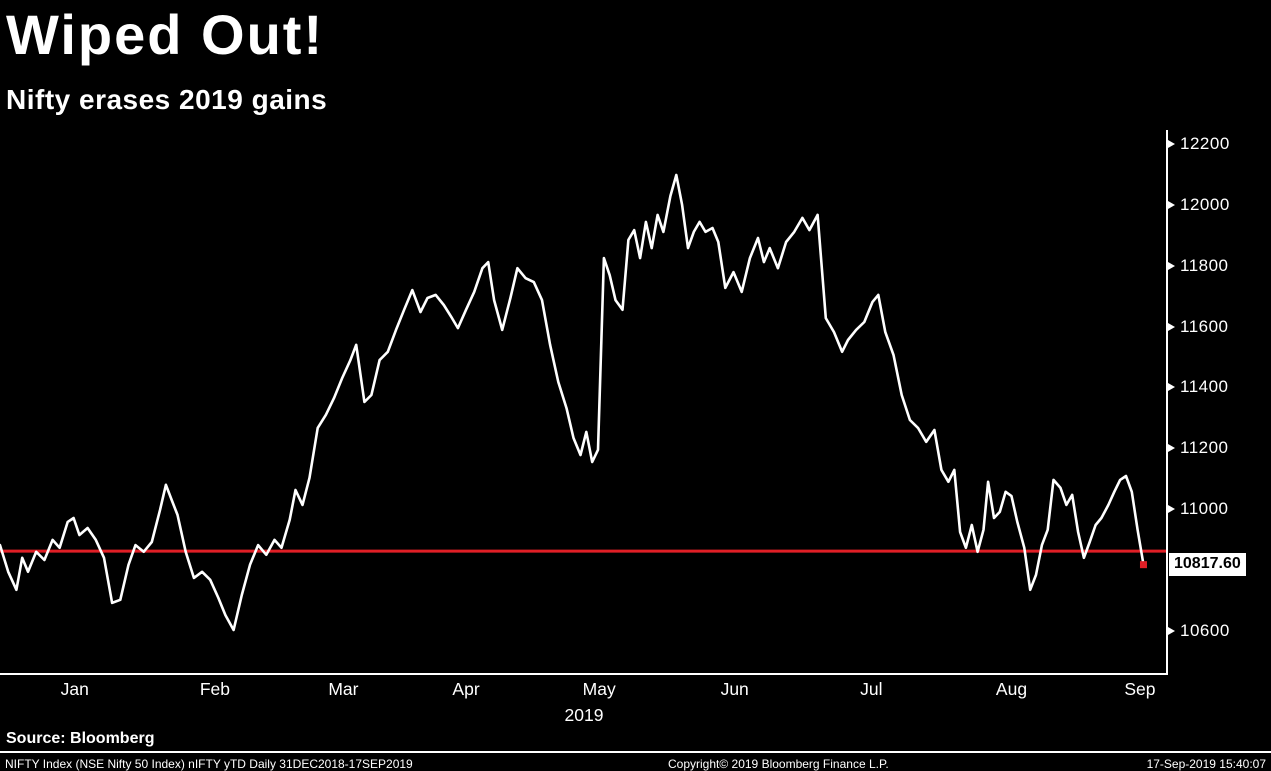 This screenshot has width=1271, height=771. Describe the element at coordinates (1143, 565) in the screenshot. I see `last-point-marker` at that location.